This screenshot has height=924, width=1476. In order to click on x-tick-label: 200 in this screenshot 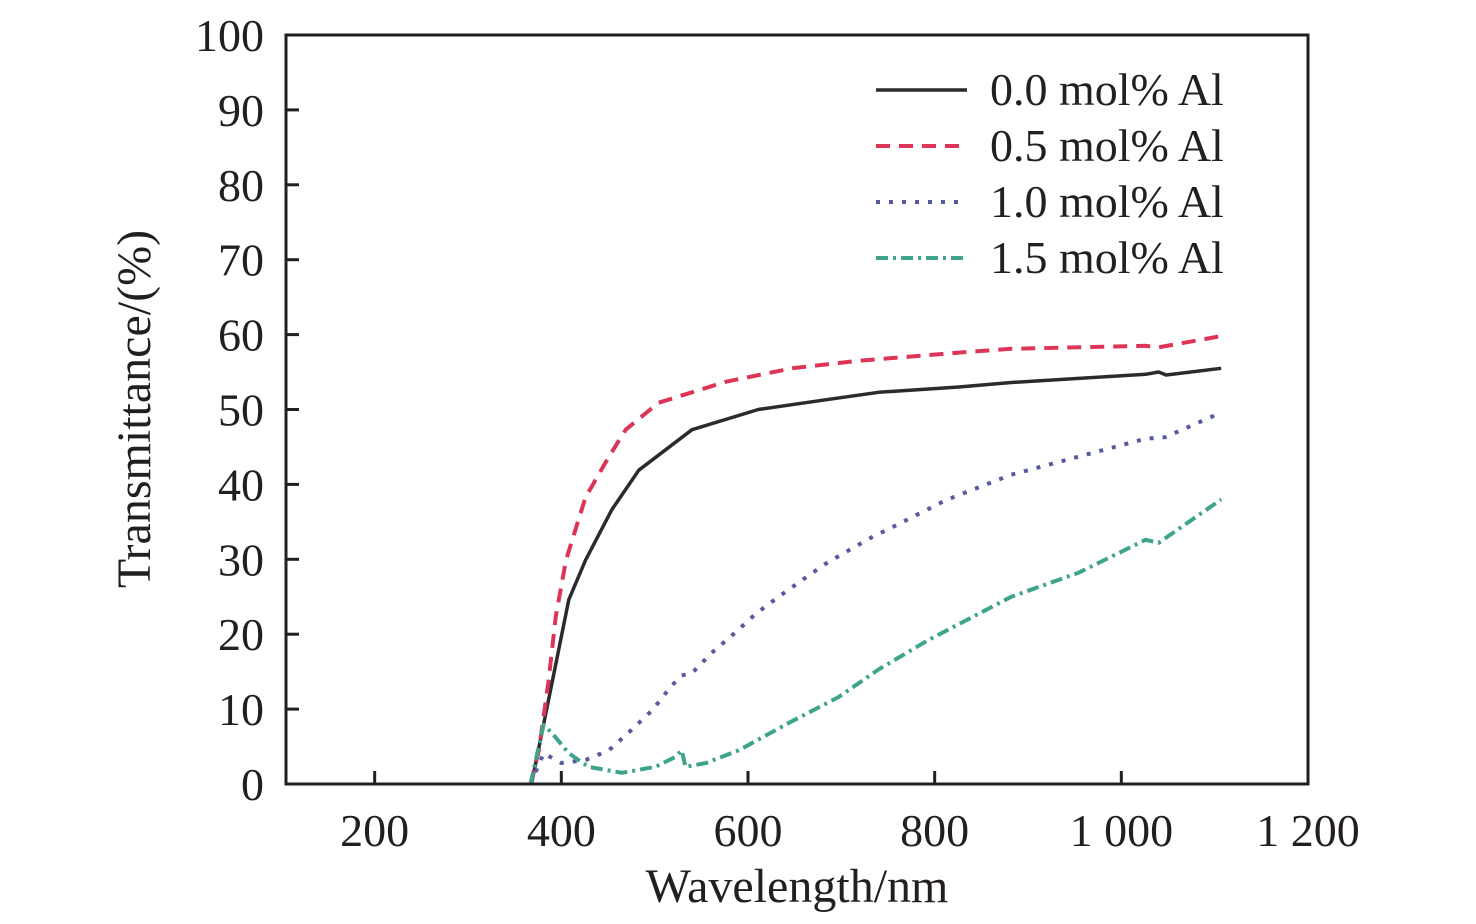, I will do `click(374, 830)`.